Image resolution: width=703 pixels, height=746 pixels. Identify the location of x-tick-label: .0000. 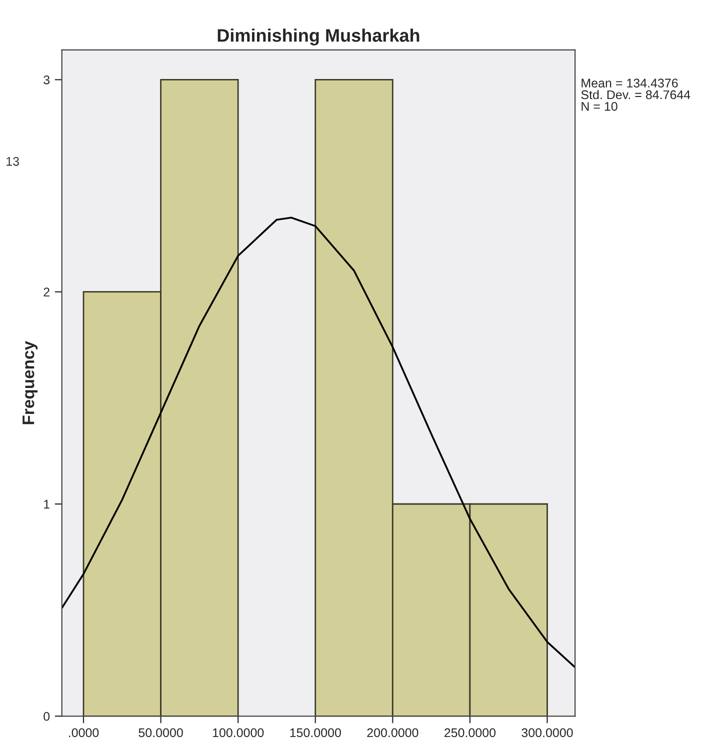
(84, 733).